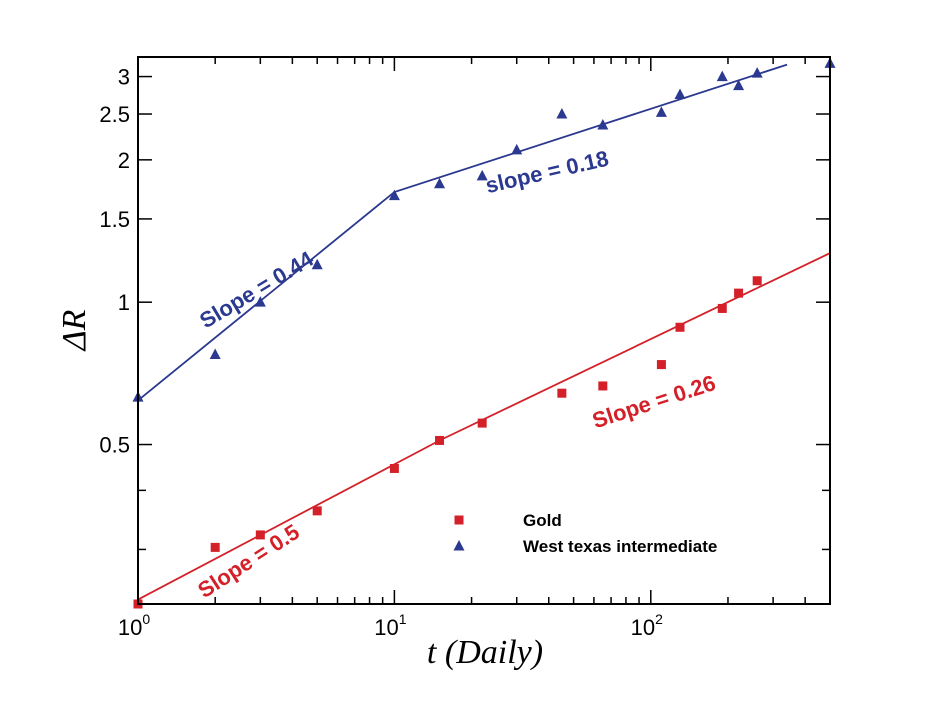 This screenshot has width=933, height=710. I want to click on x-tick-exponent: 2, so click(659, 619).